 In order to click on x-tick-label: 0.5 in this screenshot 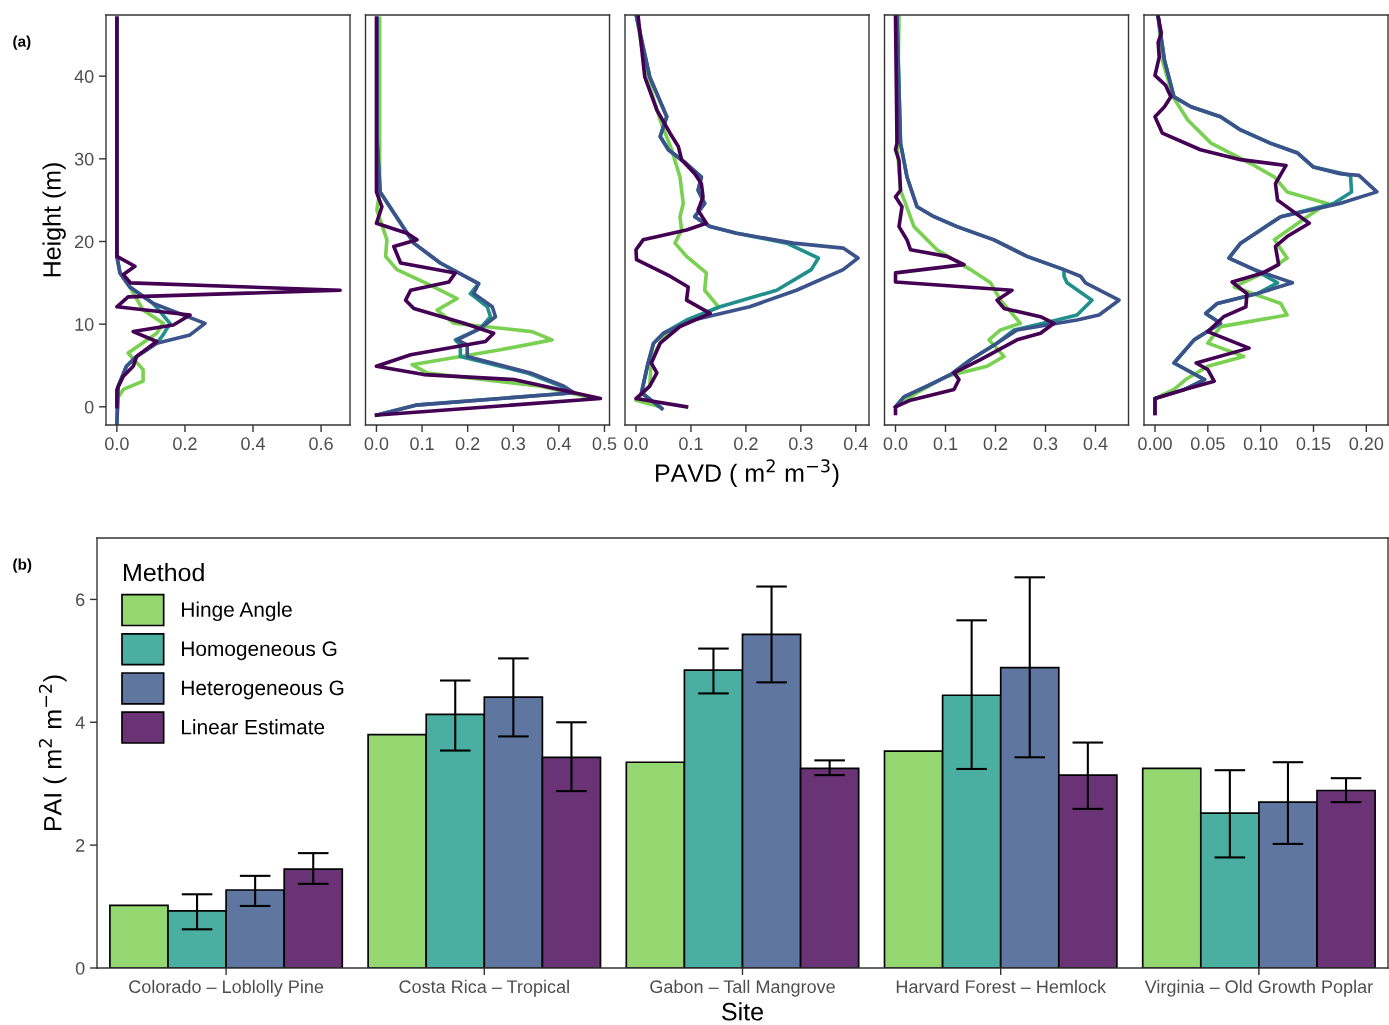, I will do `click(604, 444)`.